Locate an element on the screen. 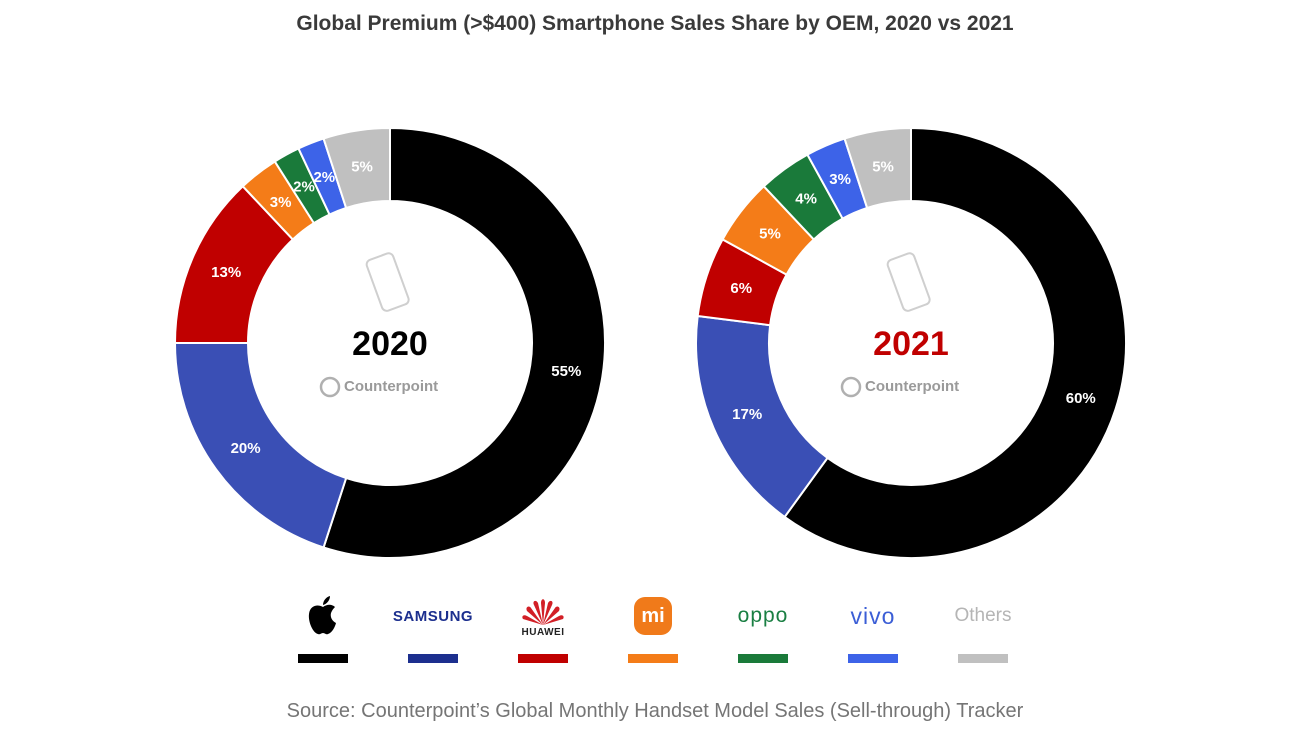  legend: SAMSUNG HUAWEI is located at coordinates (655, 630).